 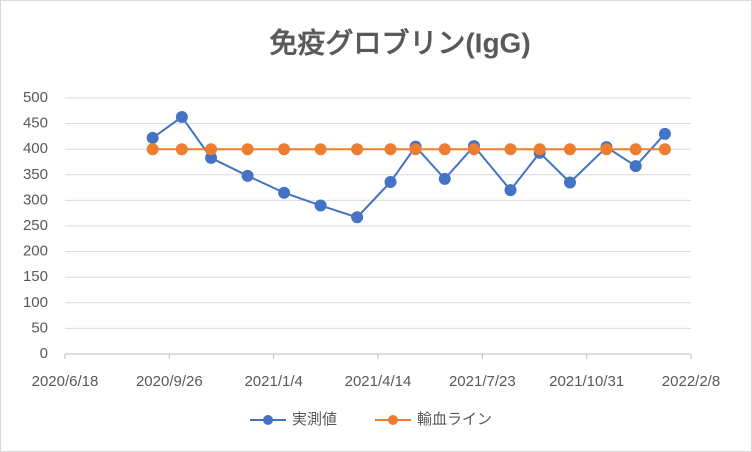 What do you see at coordinates (314, 419) in the screenshot?
I see `legend-label: 実測値` at bounding box center [314, 419].